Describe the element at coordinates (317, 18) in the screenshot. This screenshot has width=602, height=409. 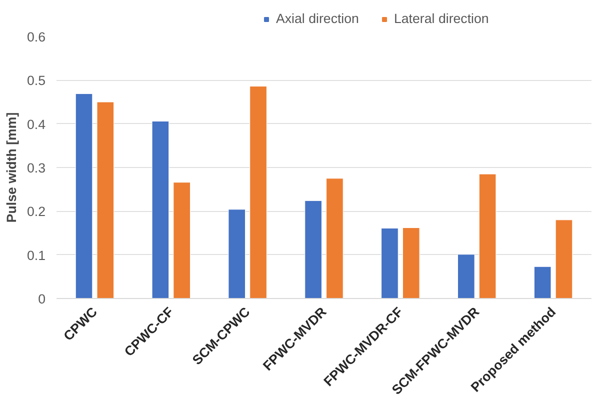
I see `legend-label: Axial direction` at that location.